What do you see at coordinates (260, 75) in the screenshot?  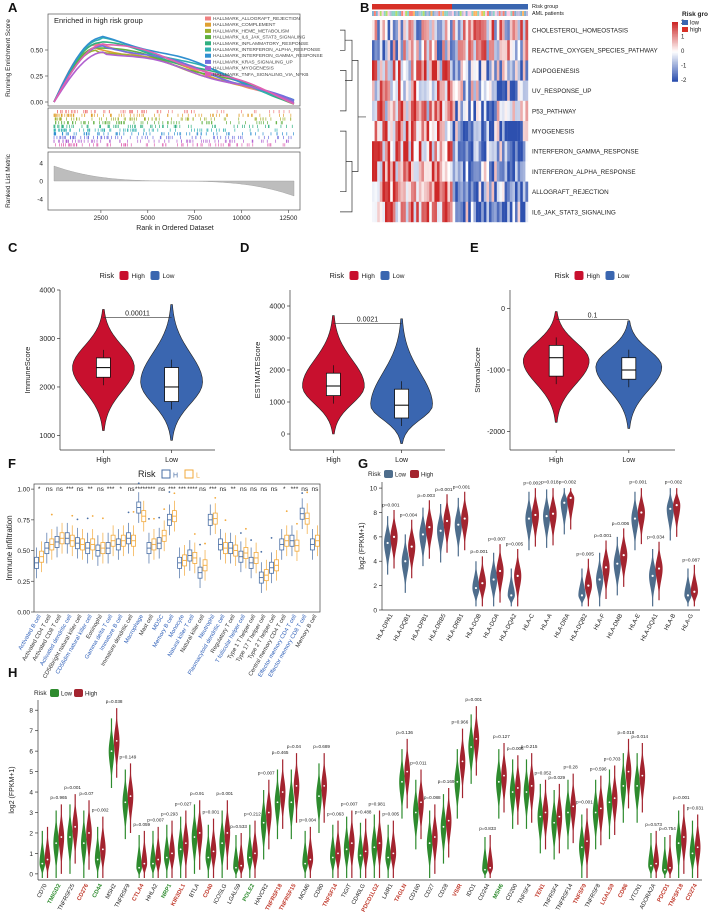 I see `legend-entry: HALLMARK_TNFA_SIGNALING_VIA_NFKB` at bounding box center [260, 75].